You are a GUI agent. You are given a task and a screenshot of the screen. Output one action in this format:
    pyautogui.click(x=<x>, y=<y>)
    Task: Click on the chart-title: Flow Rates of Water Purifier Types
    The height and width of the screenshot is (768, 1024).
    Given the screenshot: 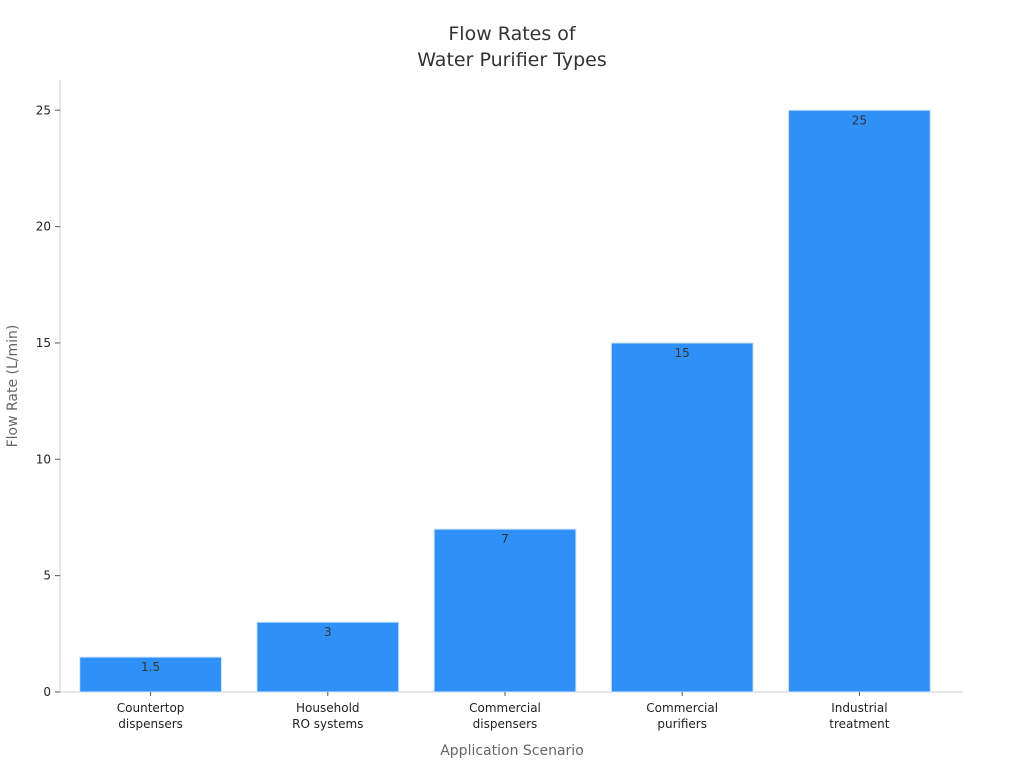 What is the action you would take?
    pyautogui.click(x=512, y=47)
    